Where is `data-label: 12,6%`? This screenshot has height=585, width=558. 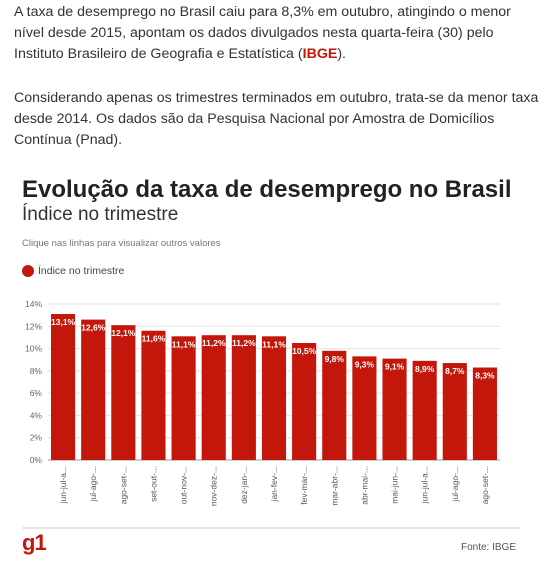 data-label: 12,6% is located at coordinates (93, 328).